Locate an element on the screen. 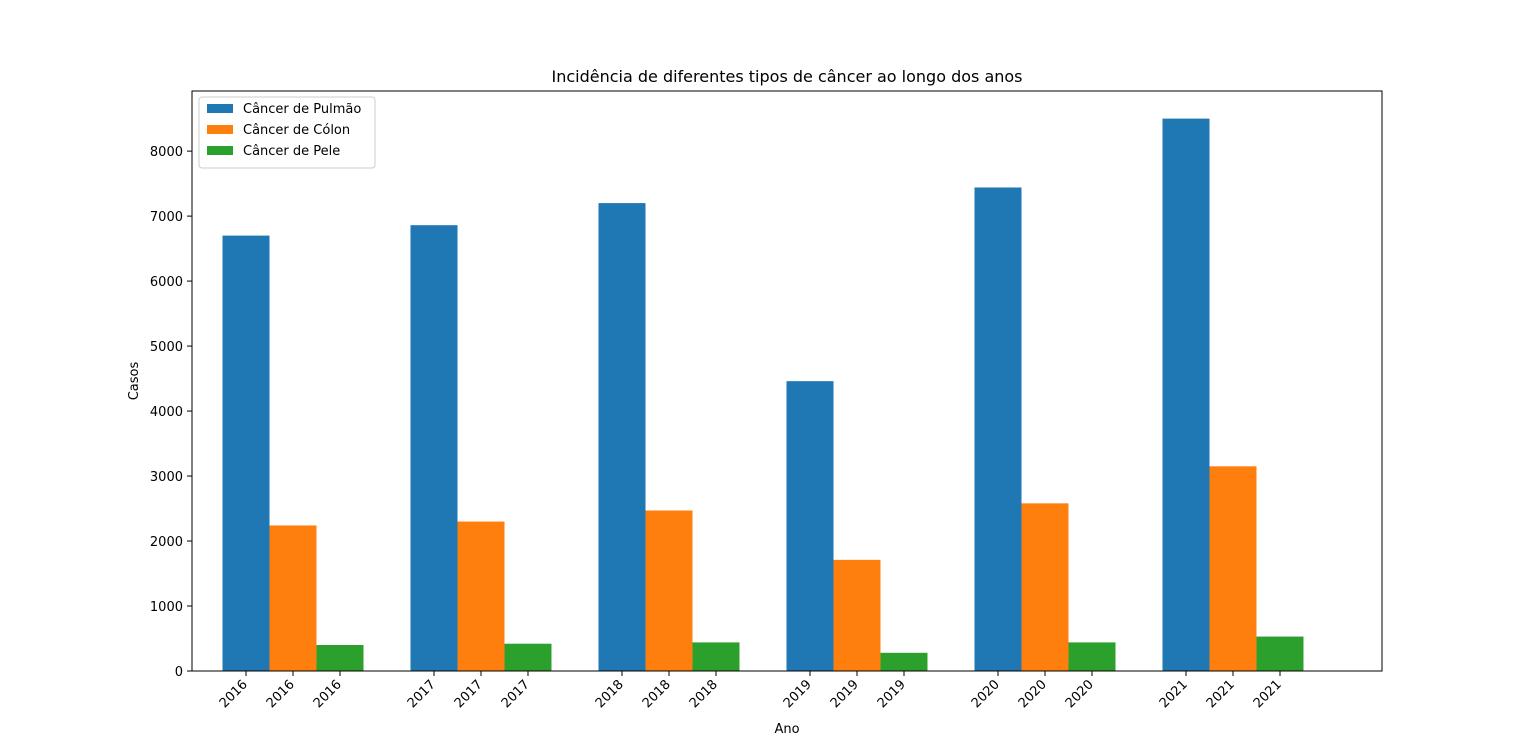 The width and height of the screenshot is (1536, 754). legend-label: Câncer de Pele is located at coordinates (291, 151).